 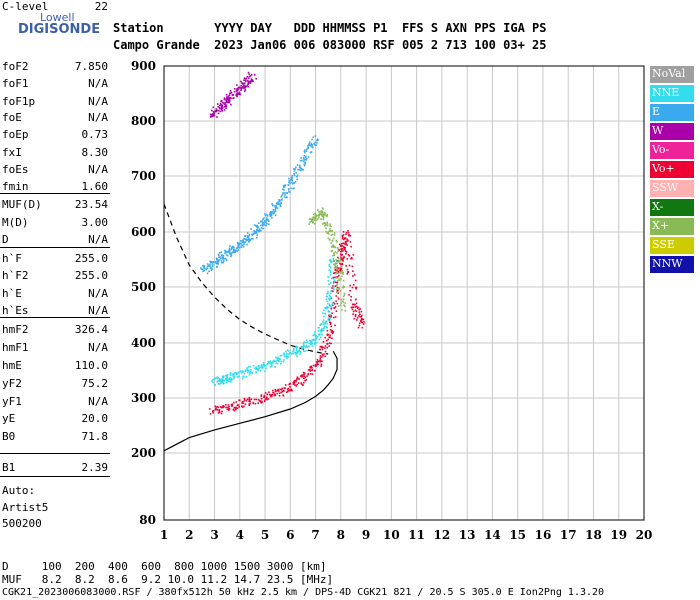 I want to click on y-tick-label: 400, so click(x=143, y=343).